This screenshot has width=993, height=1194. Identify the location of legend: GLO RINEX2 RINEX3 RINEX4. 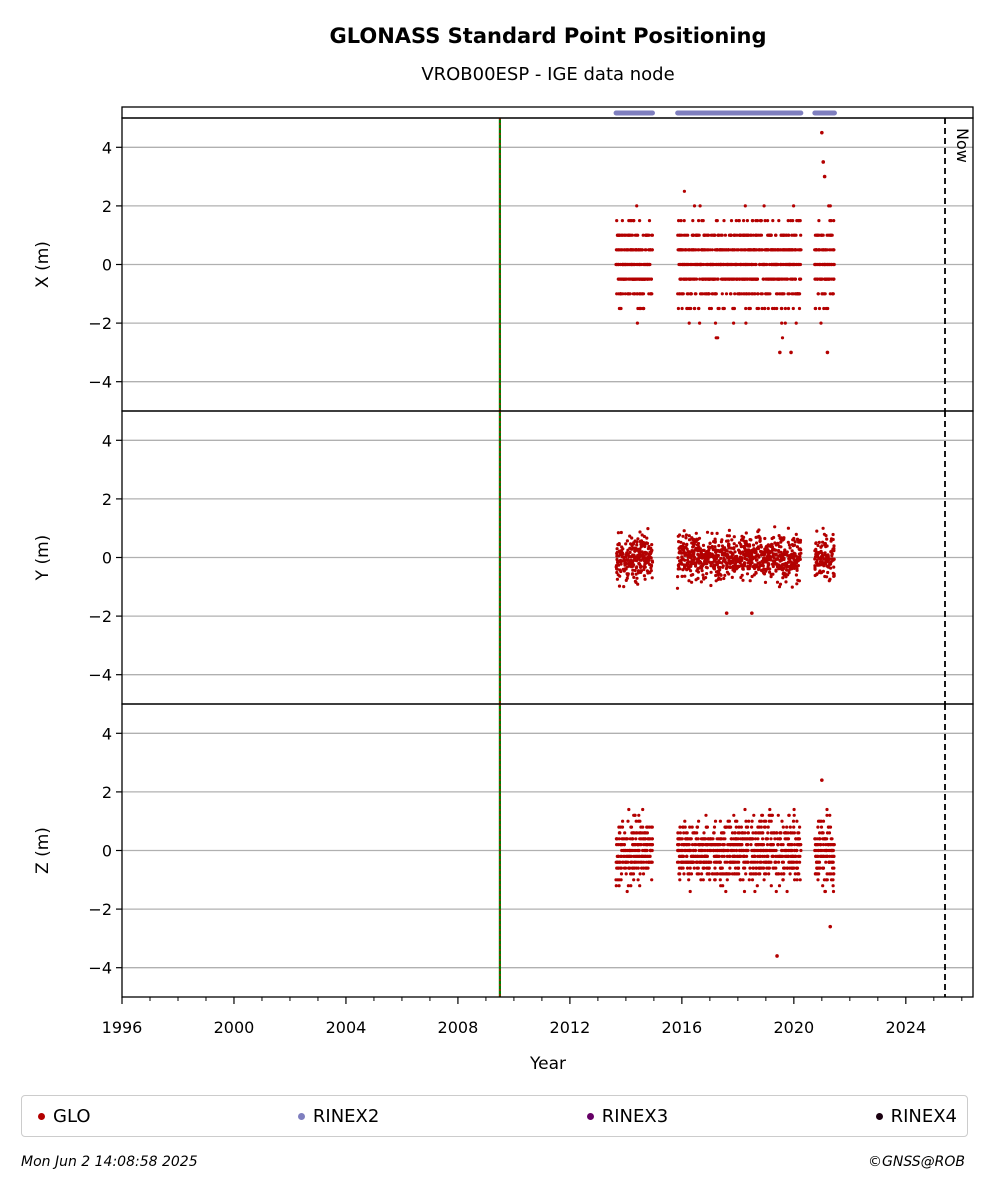
(494, 1116).